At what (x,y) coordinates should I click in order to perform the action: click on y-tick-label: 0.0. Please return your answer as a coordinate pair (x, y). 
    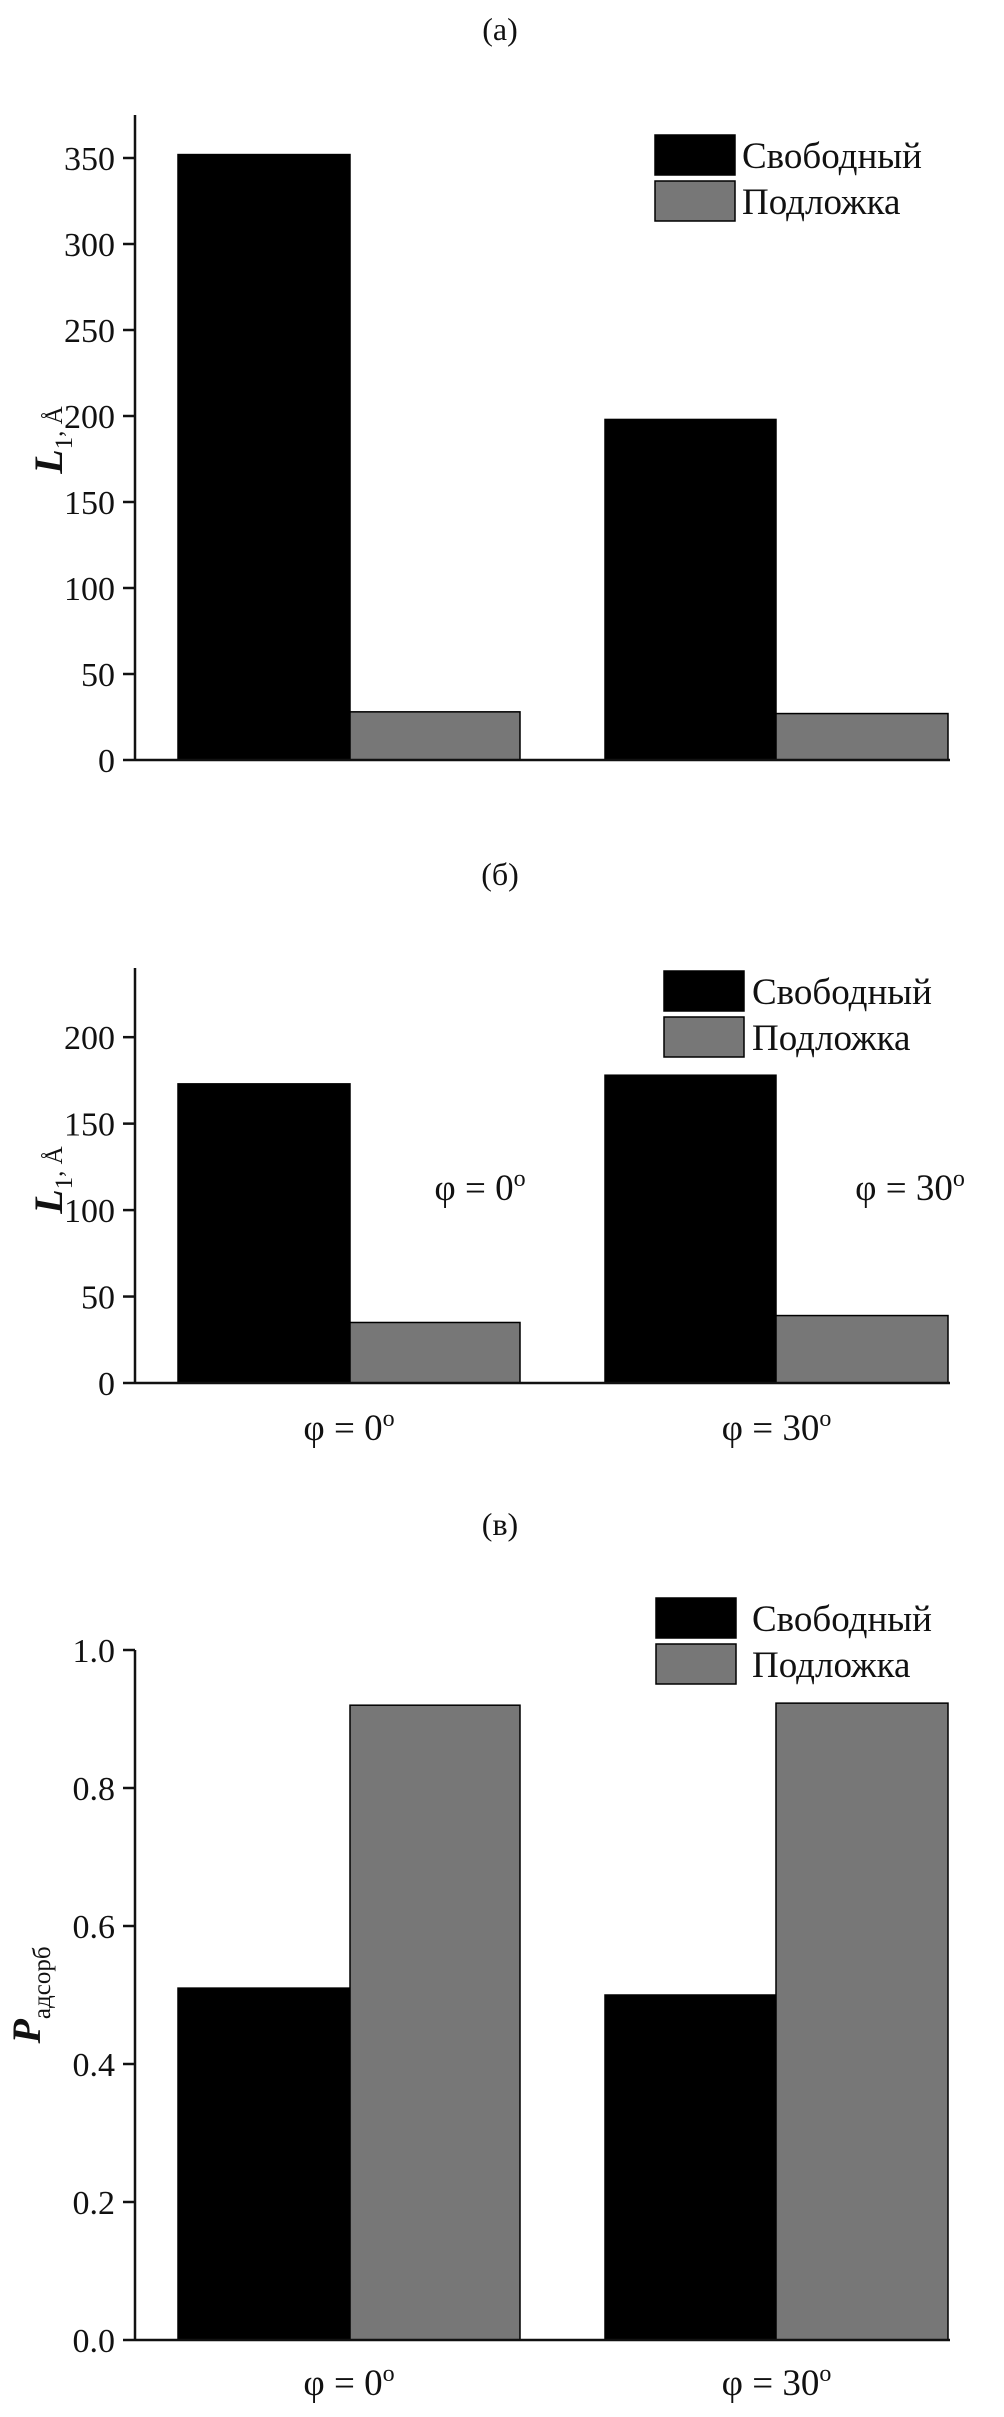
    Looking at the image, I should click on (94, 2341).